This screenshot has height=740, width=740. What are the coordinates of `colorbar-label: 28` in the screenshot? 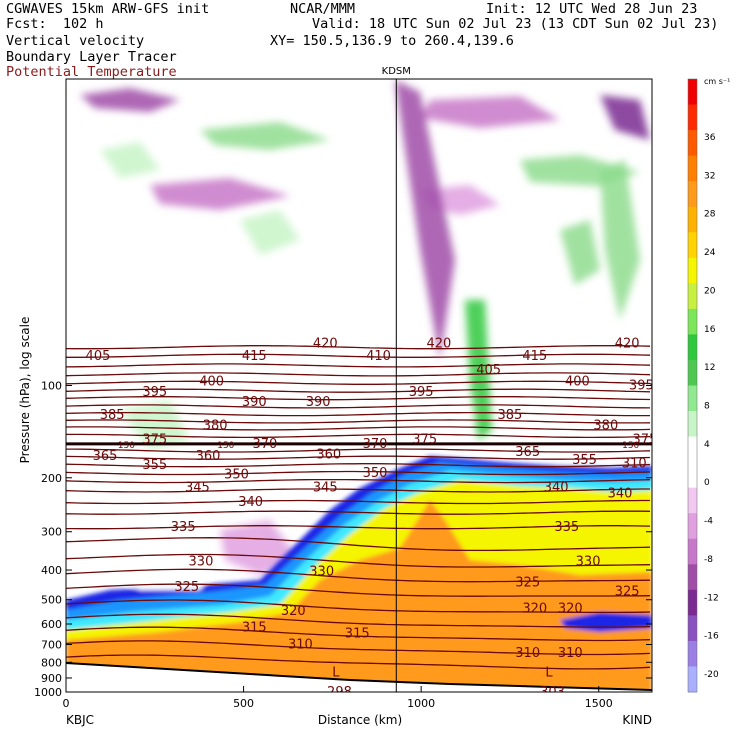 It's located at (710, 215).